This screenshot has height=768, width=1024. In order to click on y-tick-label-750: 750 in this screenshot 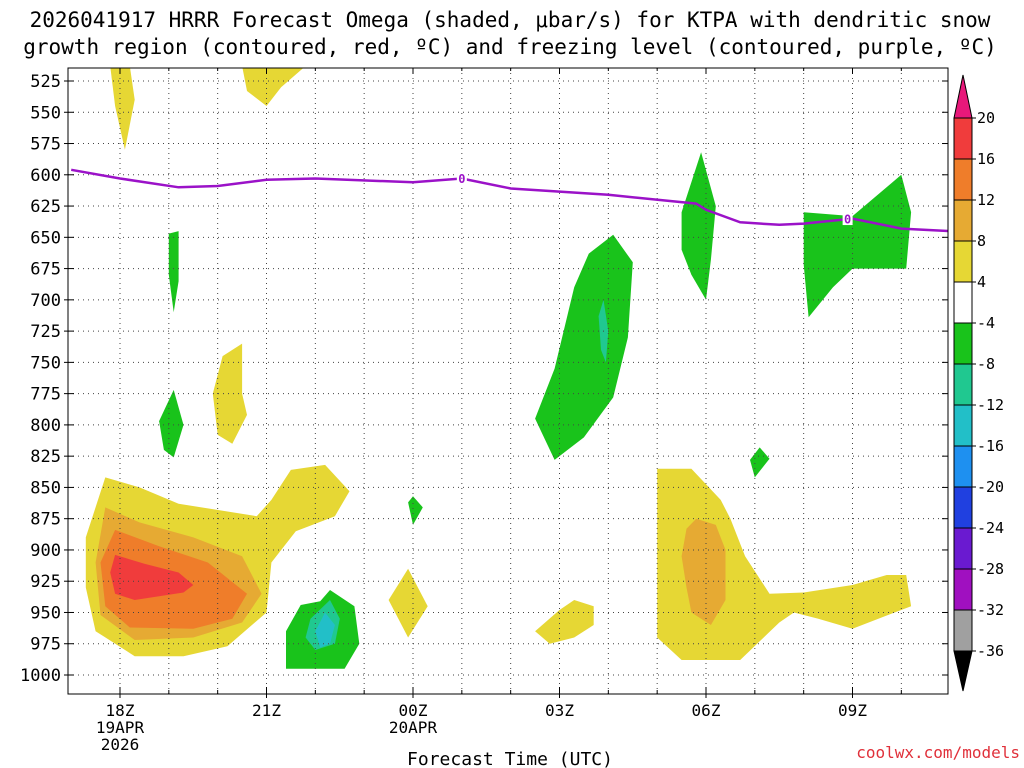, I will do `click(45, 363)`.